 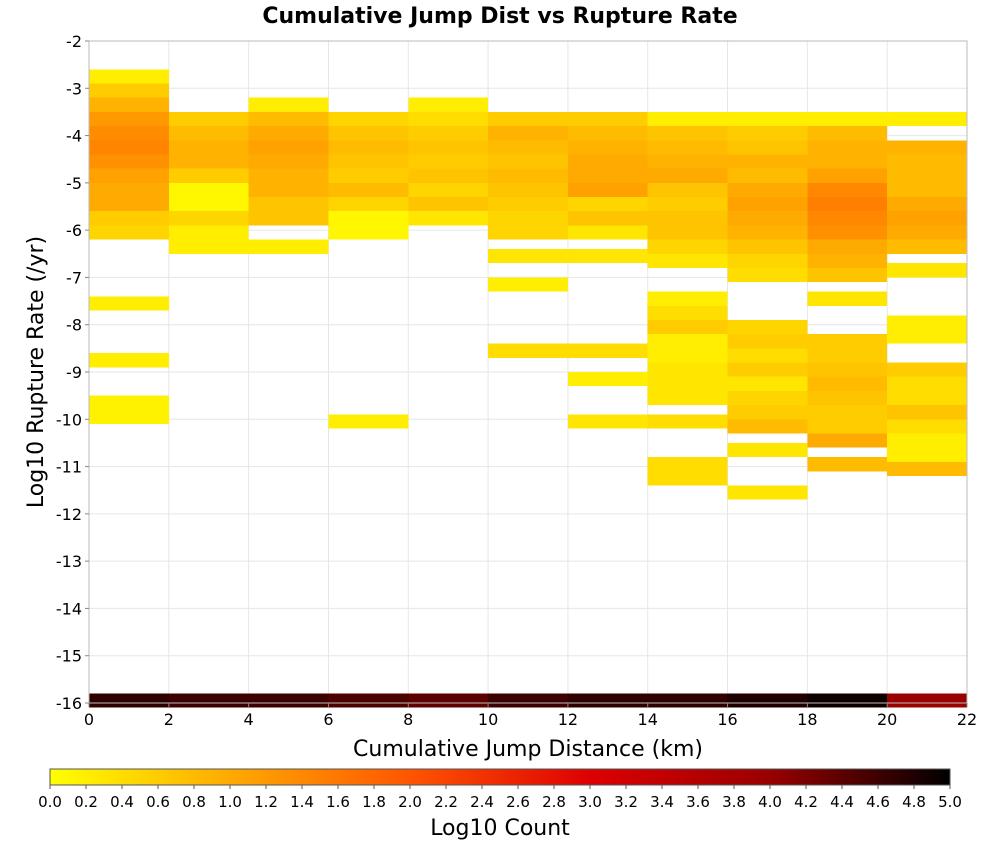 I want to click on y-tick-label: -7, so click(x=74, y=277).